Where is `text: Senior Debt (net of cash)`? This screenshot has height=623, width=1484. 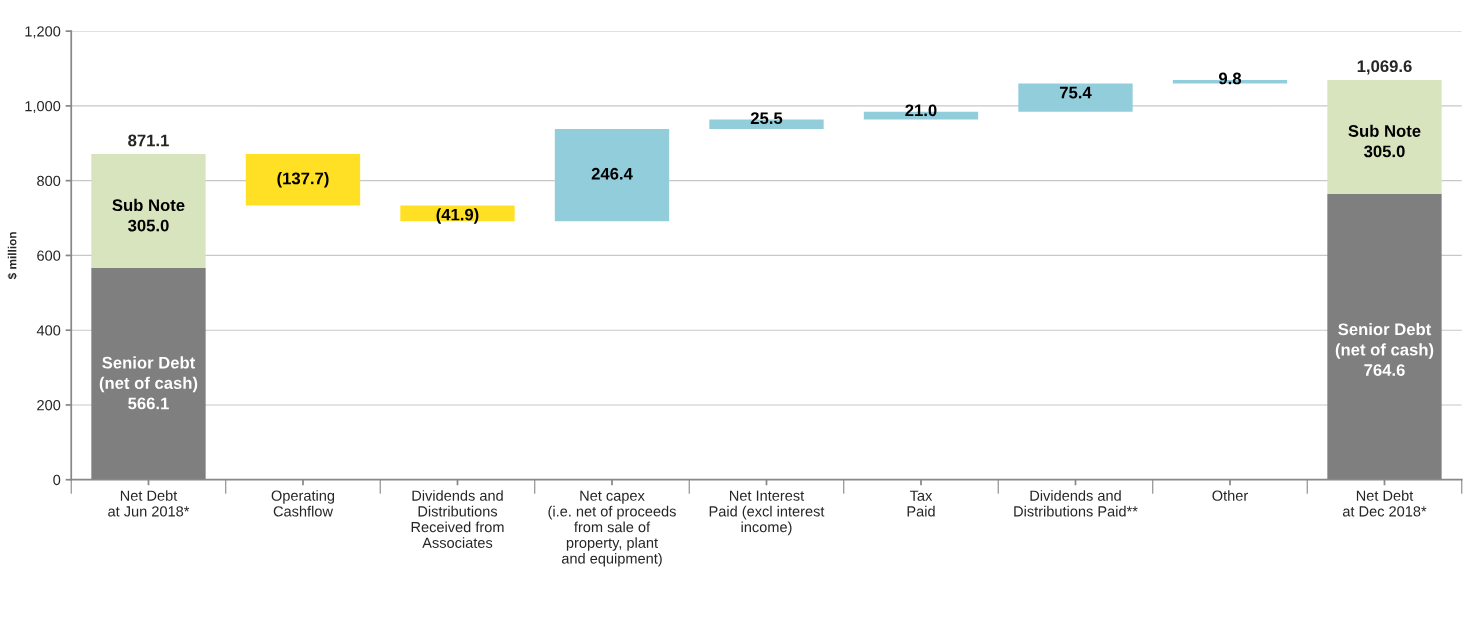
text: Senior Debt (net of cash) is located at coordinates (148, 374).